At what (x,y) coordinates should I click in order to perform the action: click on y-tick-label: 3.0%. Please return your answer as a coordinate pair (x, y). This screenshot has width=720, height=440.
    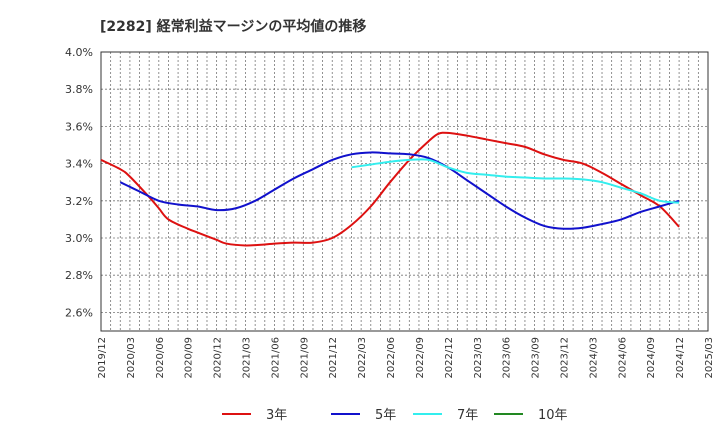
    Looking at the image, I should click on (79, 238).